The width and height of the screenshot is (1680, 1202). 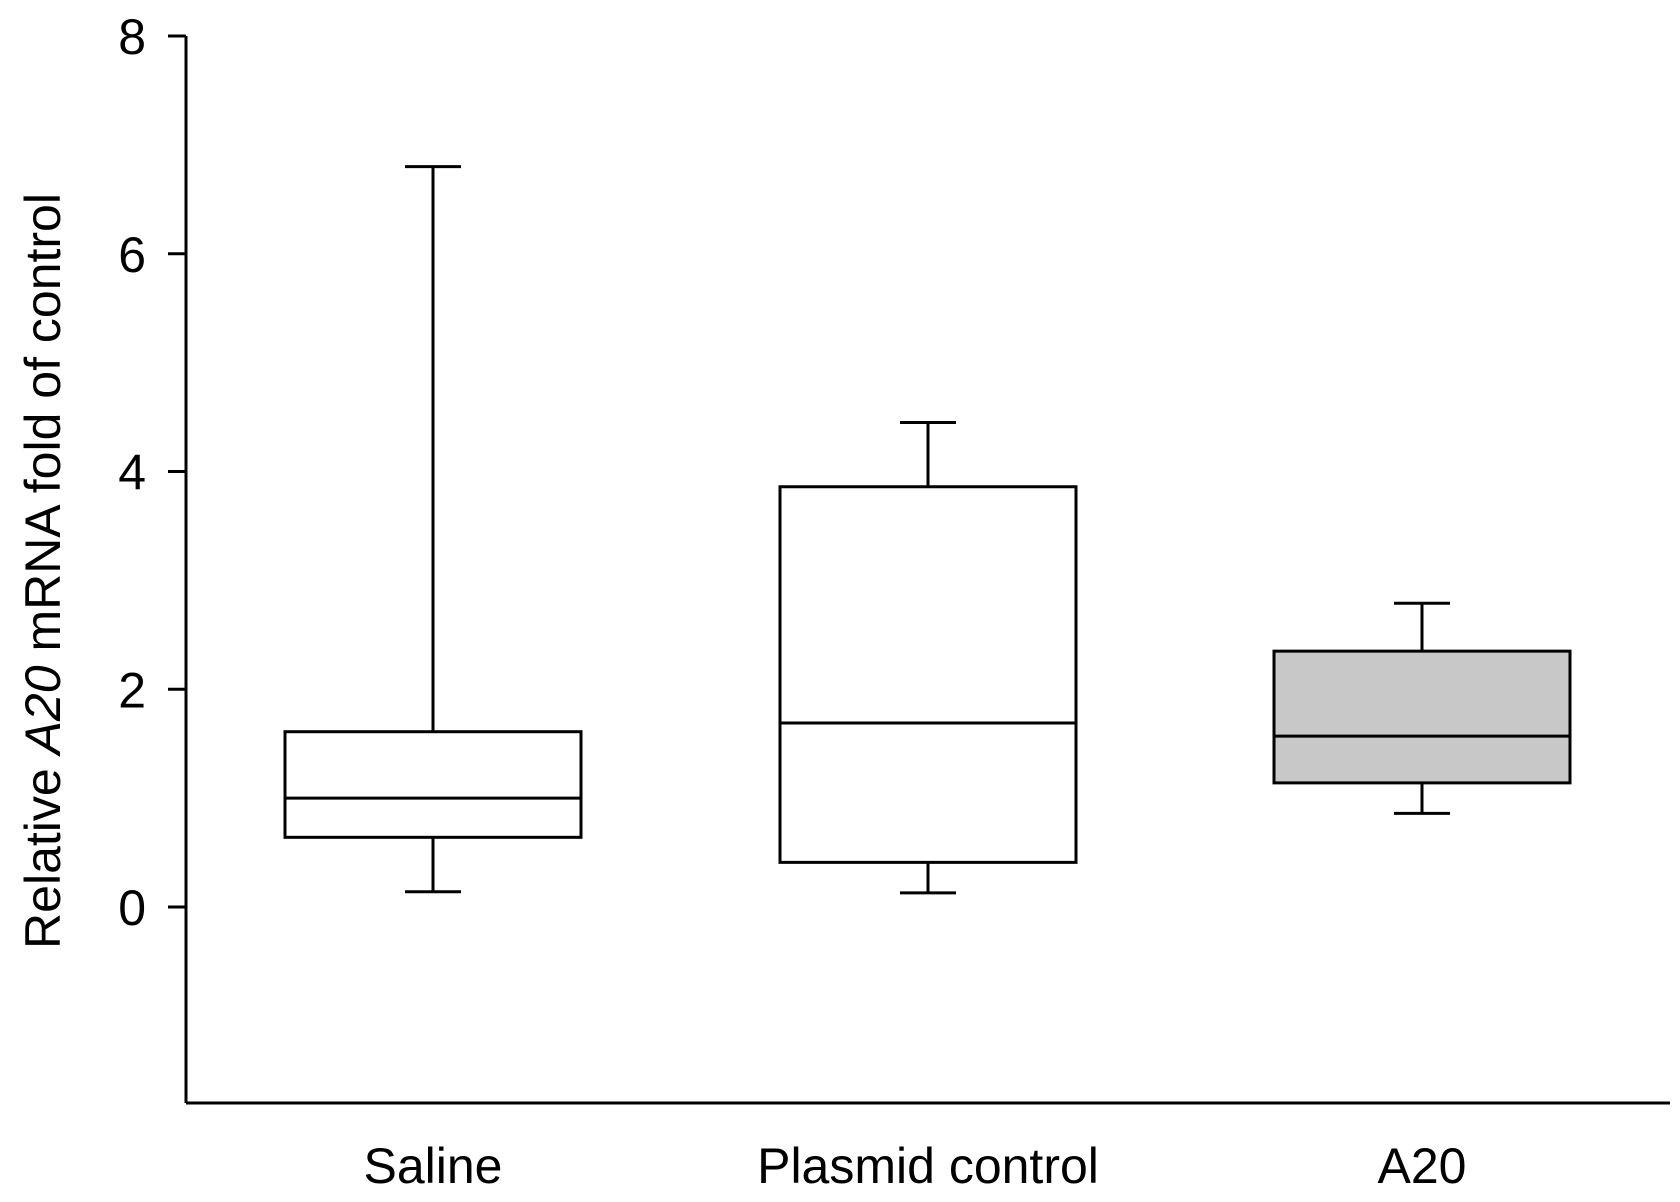 I want to click on y-tick-label: 0, so click(x=132, y=908).